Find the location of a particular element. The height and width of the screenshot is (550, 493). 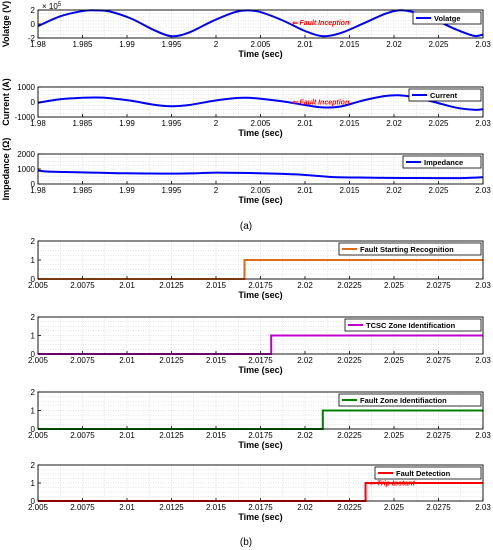

legend-label: Fault Starting Recognition is located at coordinates (407, 249).